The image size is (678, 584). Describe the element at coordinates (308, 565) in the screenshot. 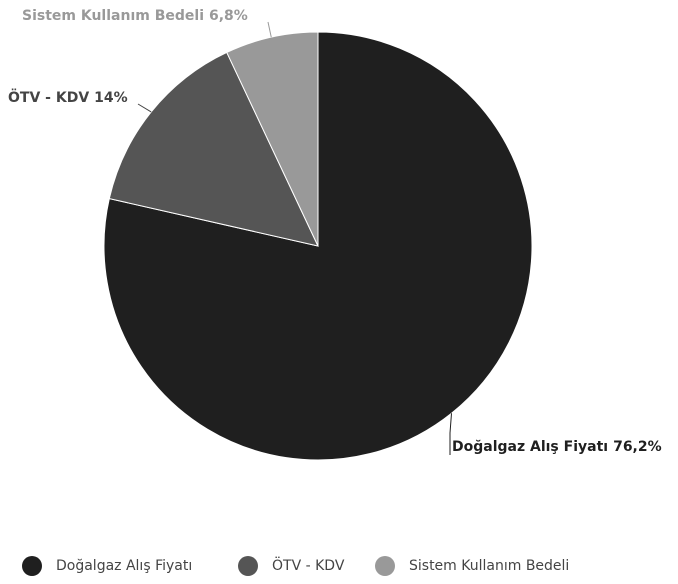

I see `legend-label: ÖTV - KDV` at that location.